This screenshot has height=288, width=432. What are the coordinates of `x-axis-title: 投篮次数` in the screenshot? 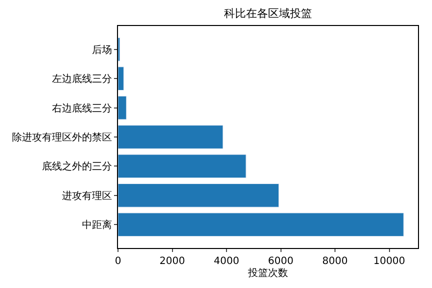 It's located at (267, 273).